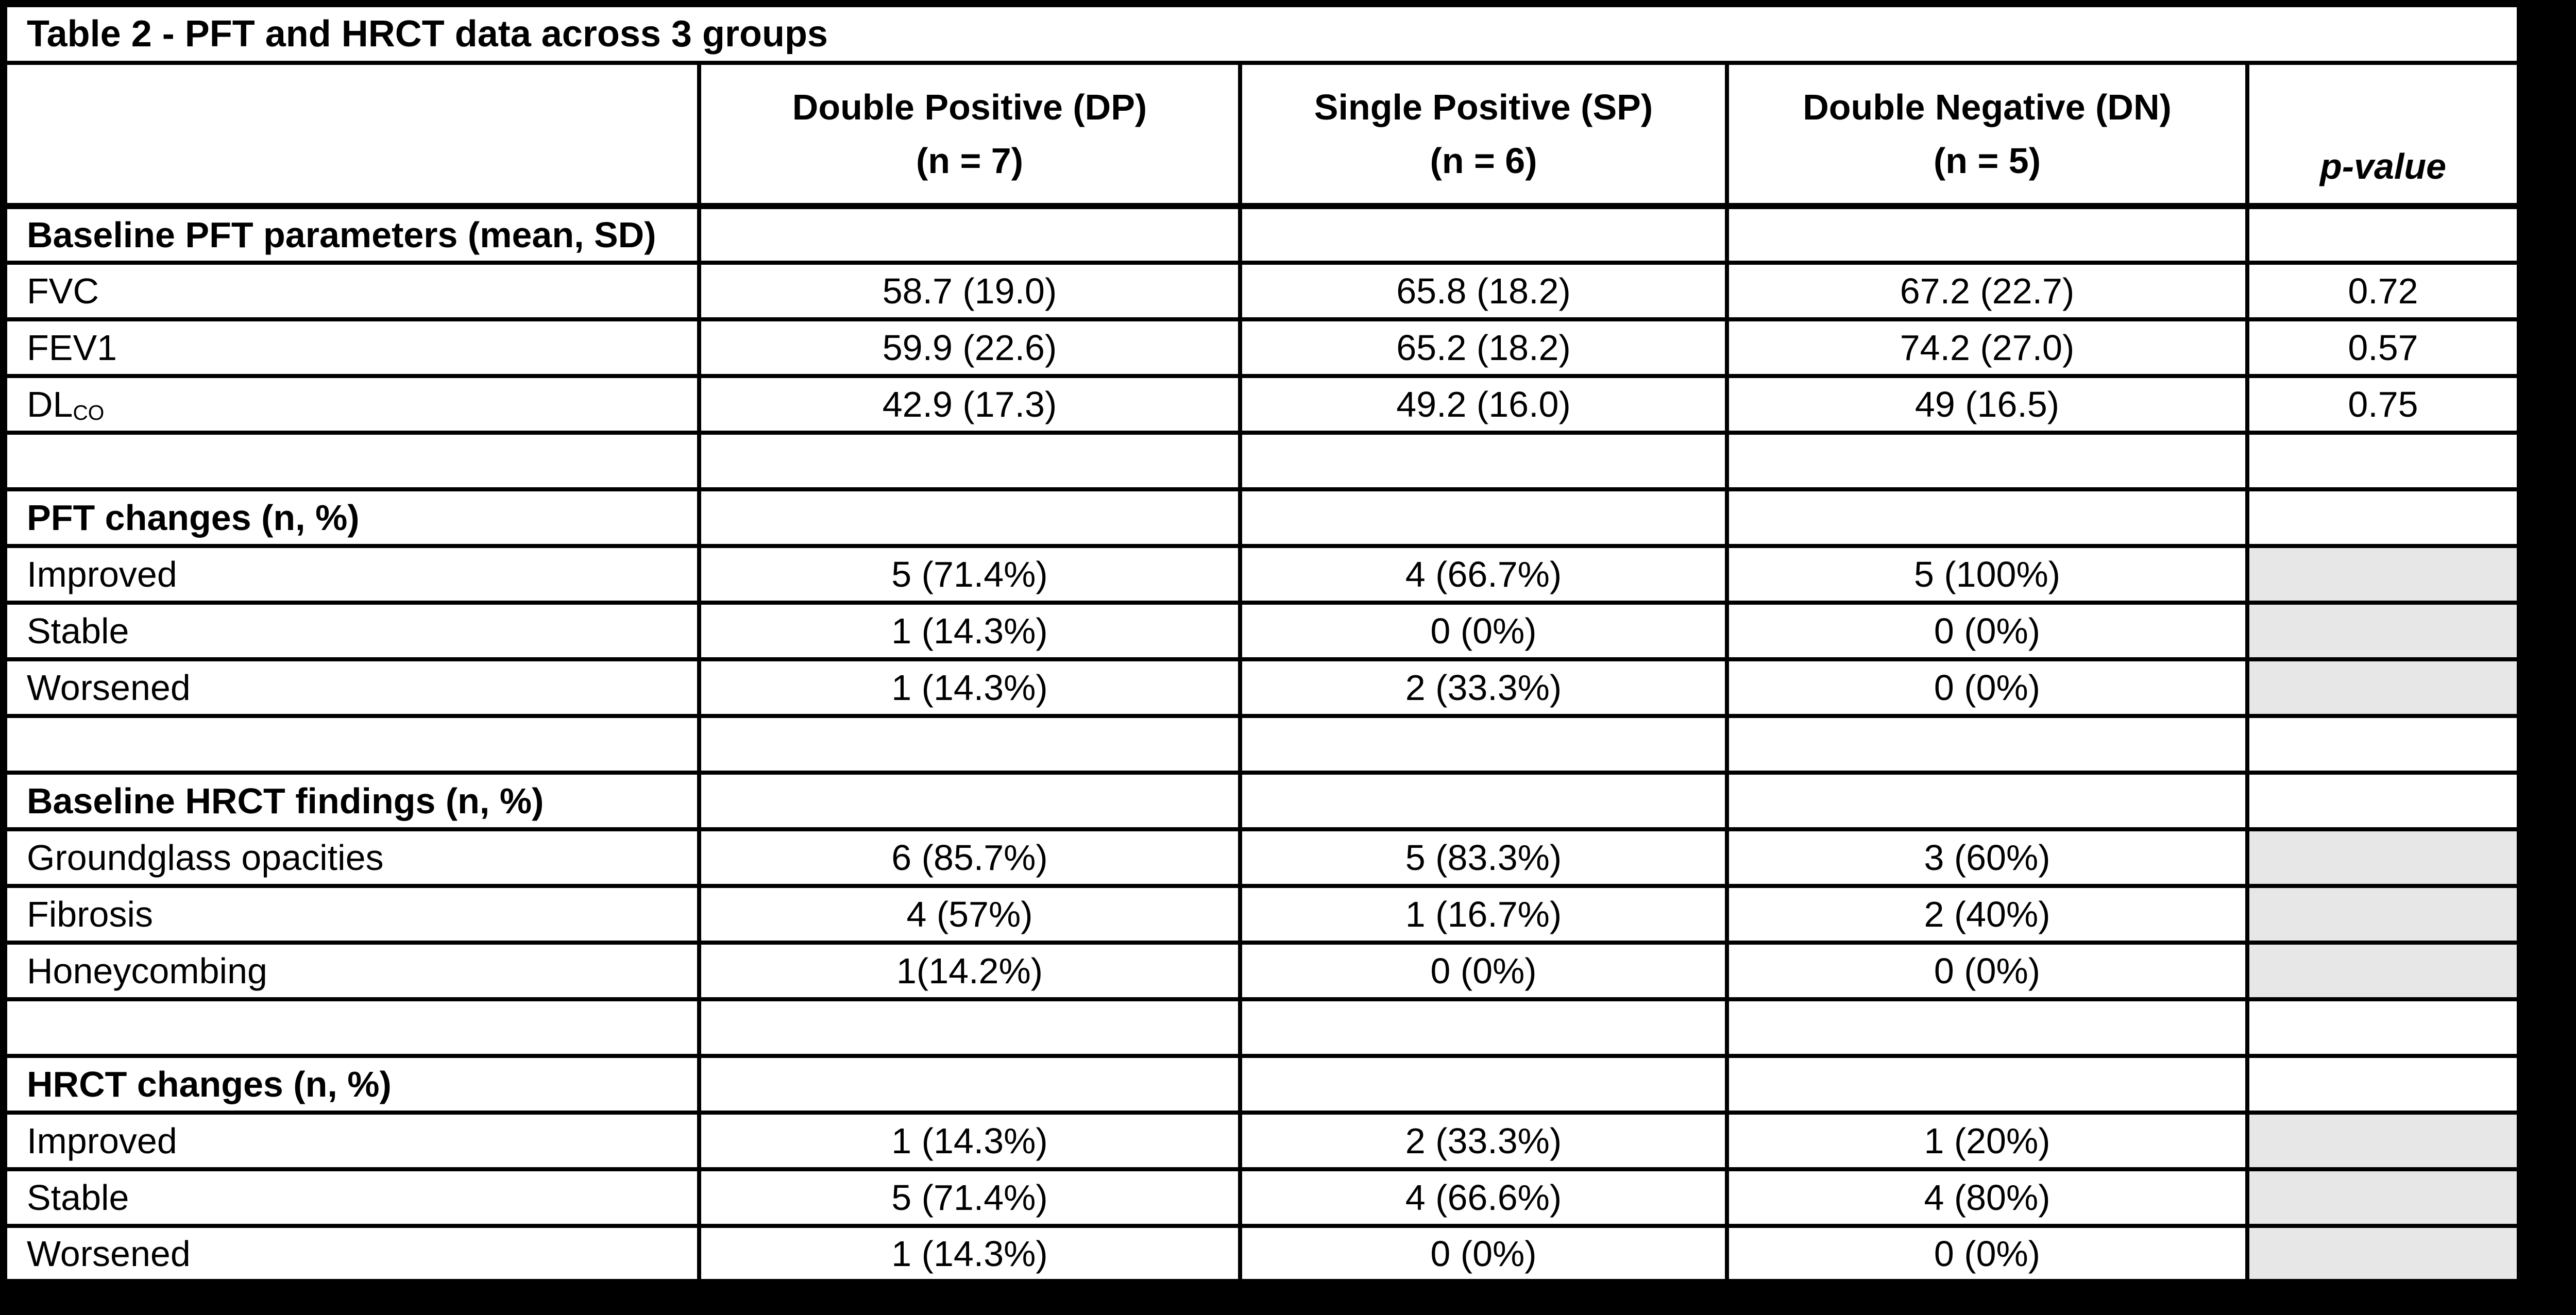 The width and height of the screenshot is (2576, 1315). What do you see at coordinates (969, 1197) in the screenshot?
I see `dp-value-cell: 5 (71.4%)` at bounding box center [969, 1197].